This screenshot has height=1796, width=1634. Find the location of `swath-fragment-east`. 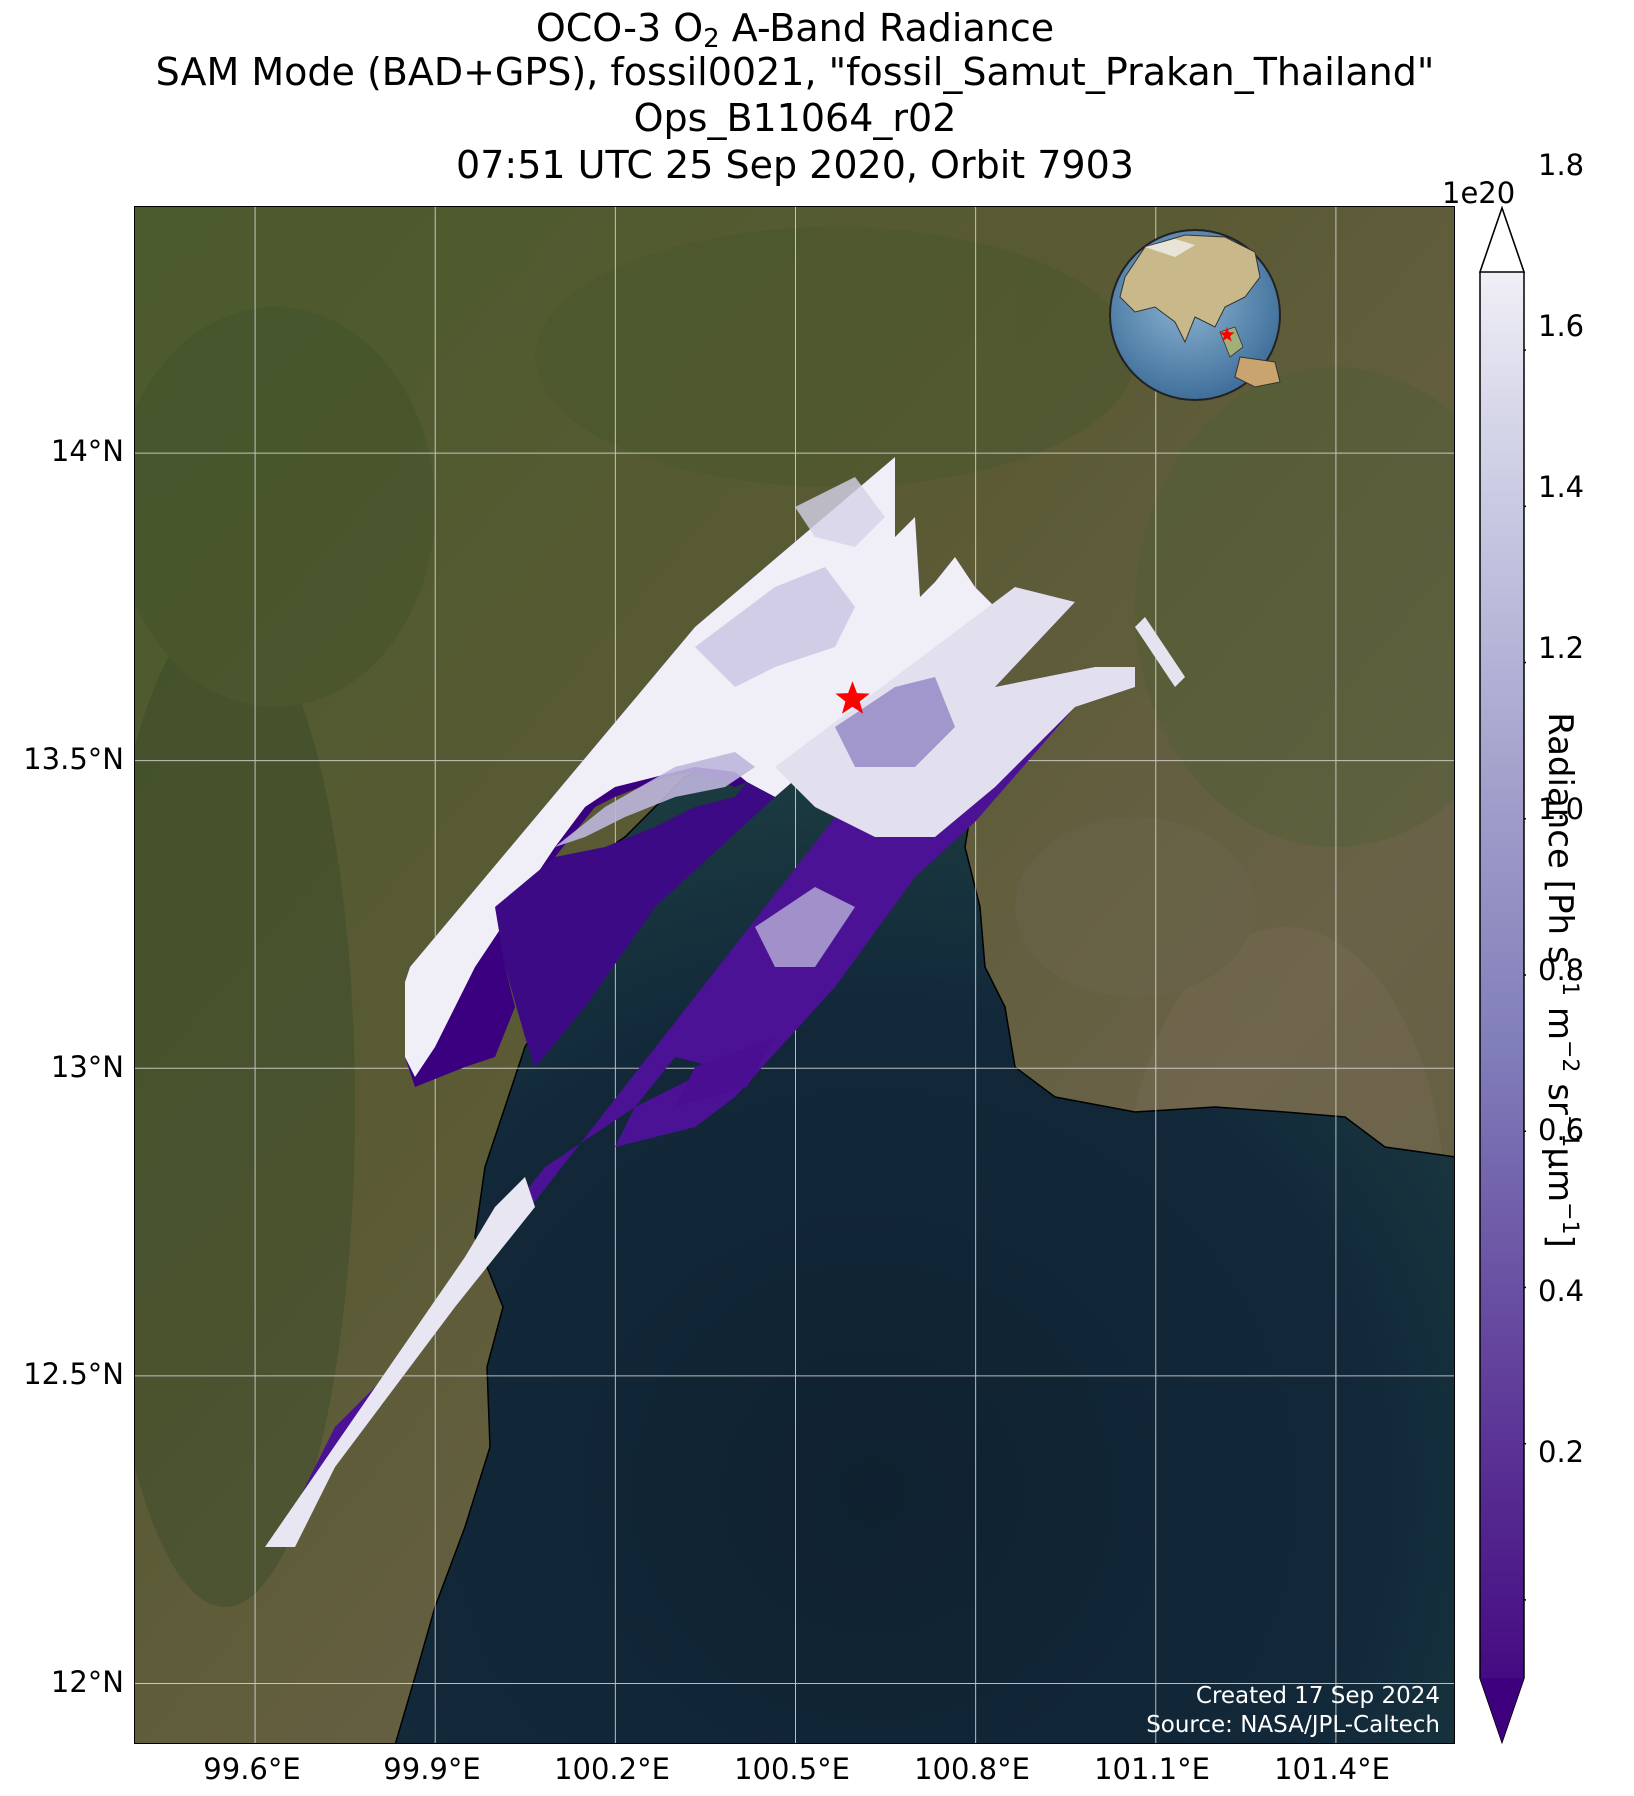

swath-fragment-east is located at coordinates (1160, 652).